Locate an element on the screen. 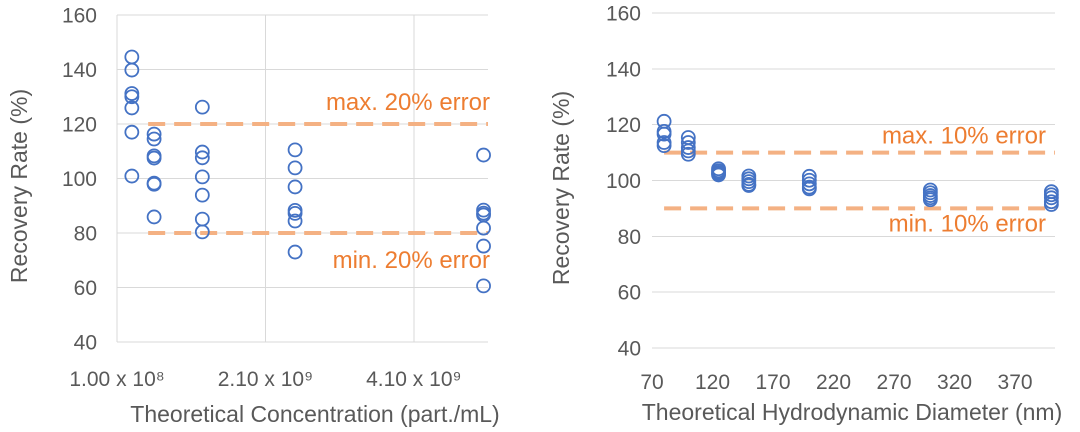 The width and height of the screenshot is (1080, 432). x-tick-label: 220 is located at coordinates (833, 382).